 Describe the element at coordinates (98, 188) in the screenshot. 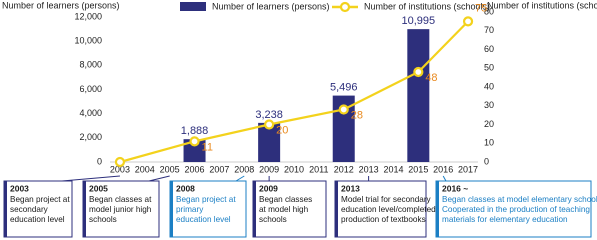

I see `annotation-year: 2005` at that location.